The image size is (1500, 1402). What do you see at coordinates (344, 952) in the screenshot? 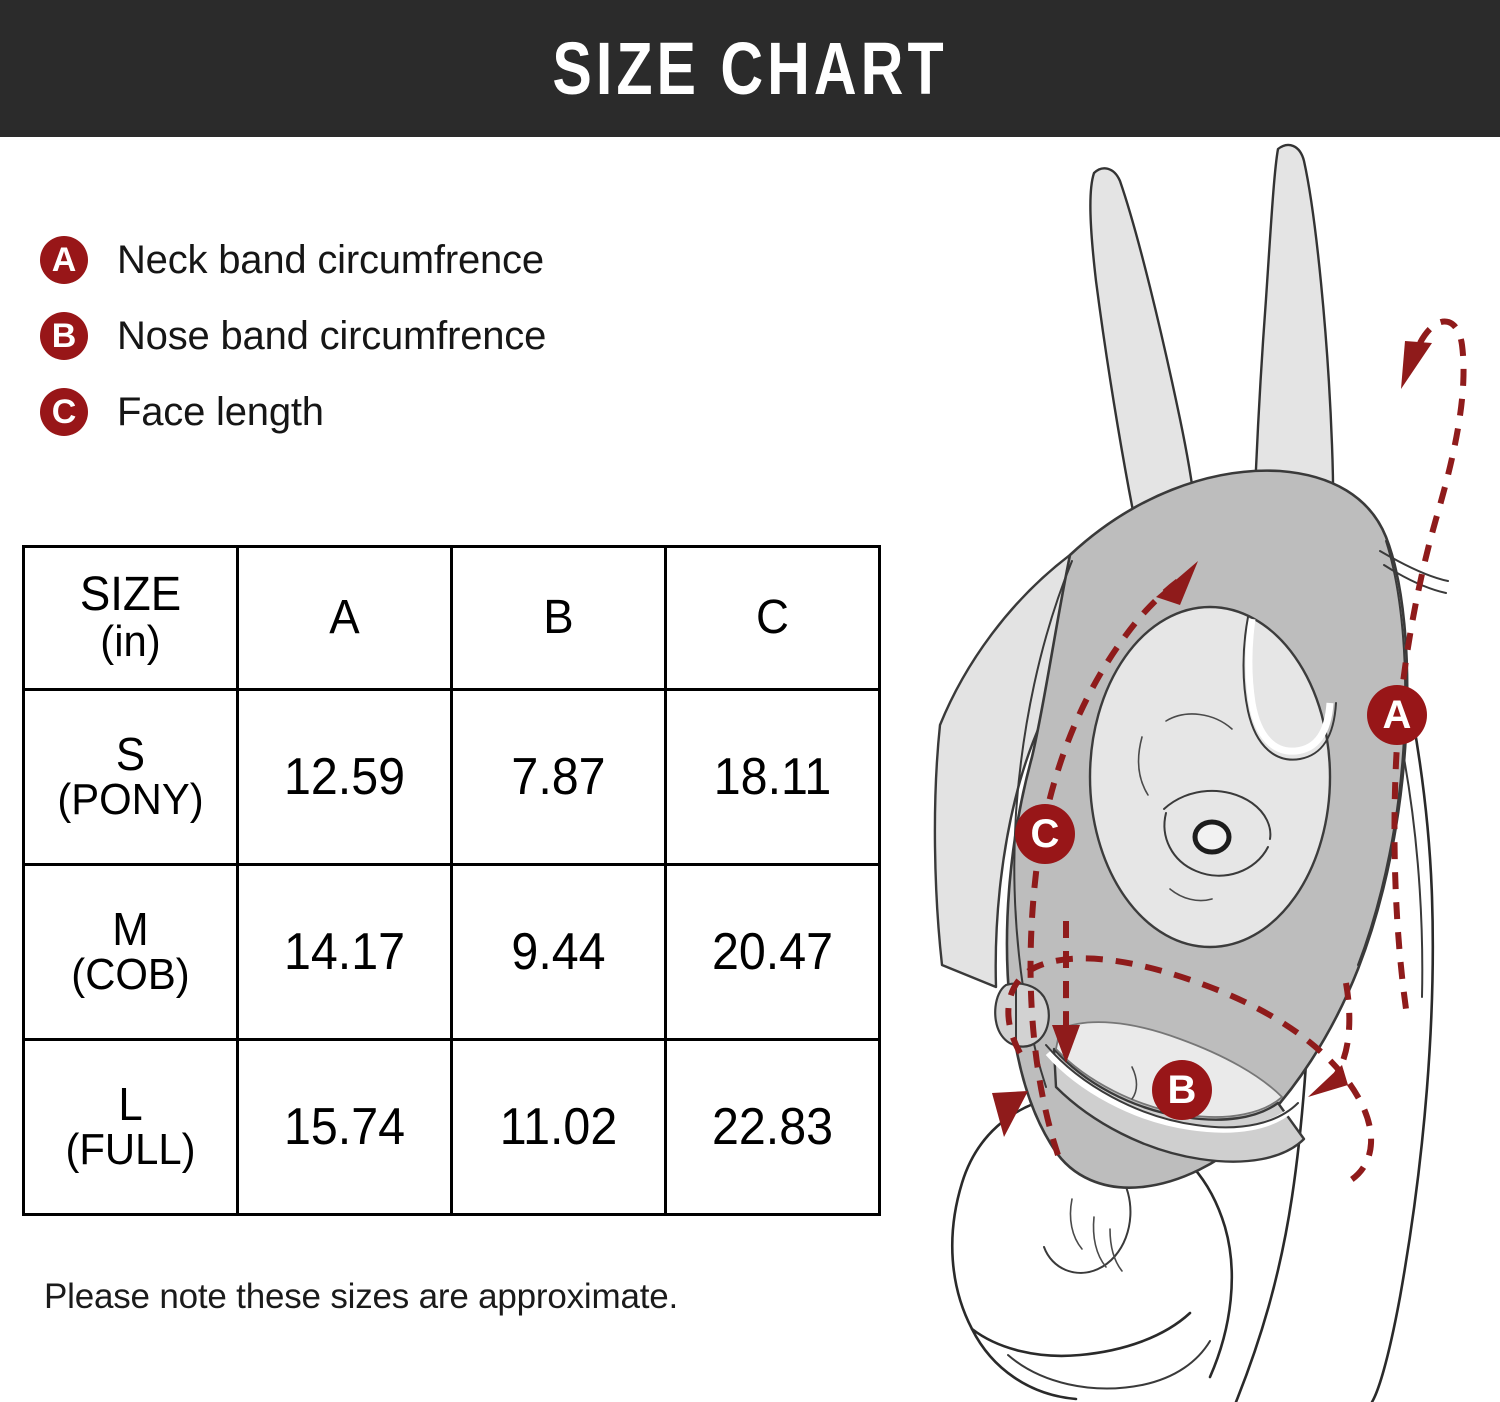
I see `row-value-a: 14.17` at bounding box center [344, 952].